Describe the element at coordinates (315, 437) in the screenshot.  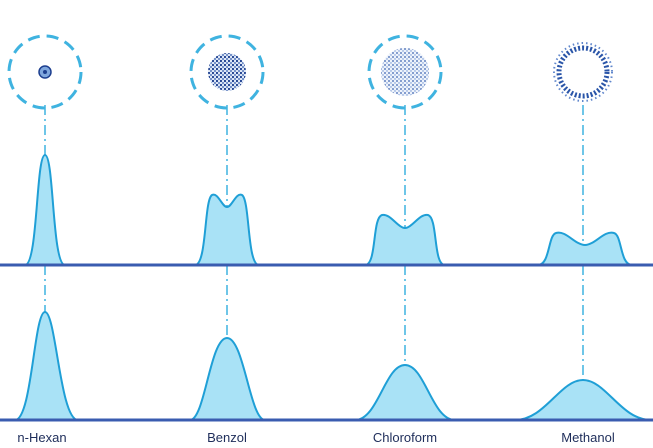
I see `labels: n-Hexan Benzol Chloroform Methanol` at that location.